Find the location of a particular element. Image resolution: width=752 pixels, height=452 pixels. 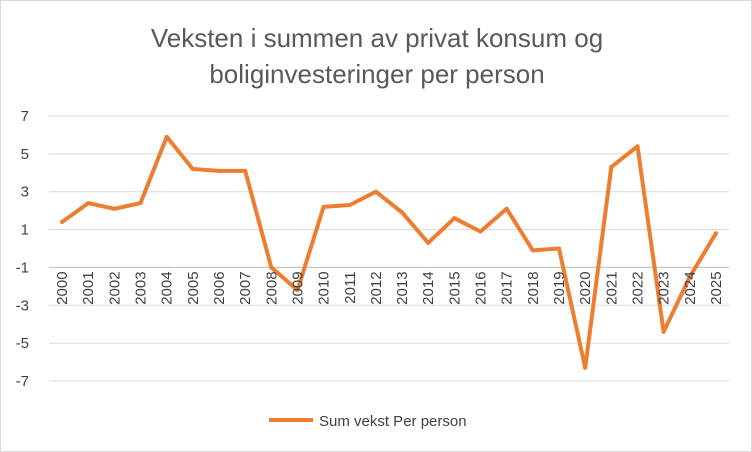

y-tick-label: -5 is located at coordinates (22, 343).